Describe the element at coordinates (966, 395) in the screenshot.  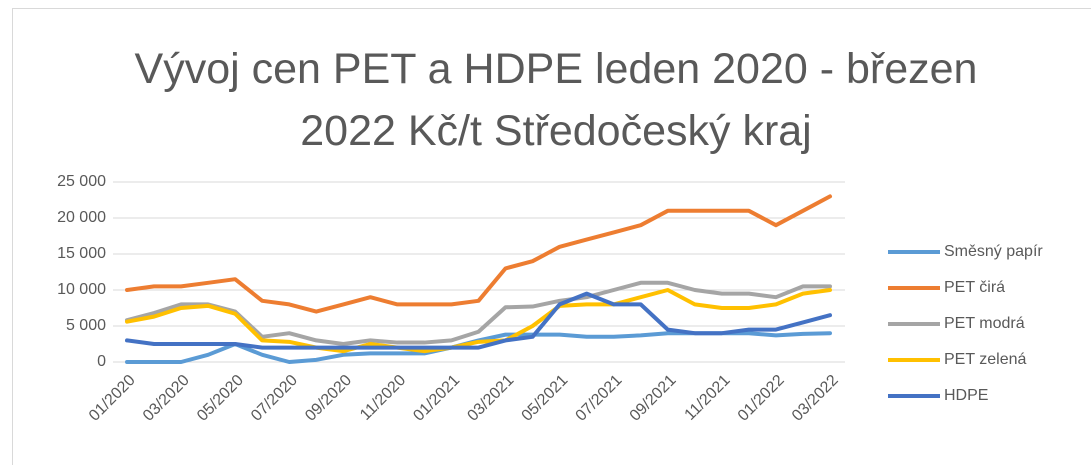
I see `legend-label: HDPE` at that location.